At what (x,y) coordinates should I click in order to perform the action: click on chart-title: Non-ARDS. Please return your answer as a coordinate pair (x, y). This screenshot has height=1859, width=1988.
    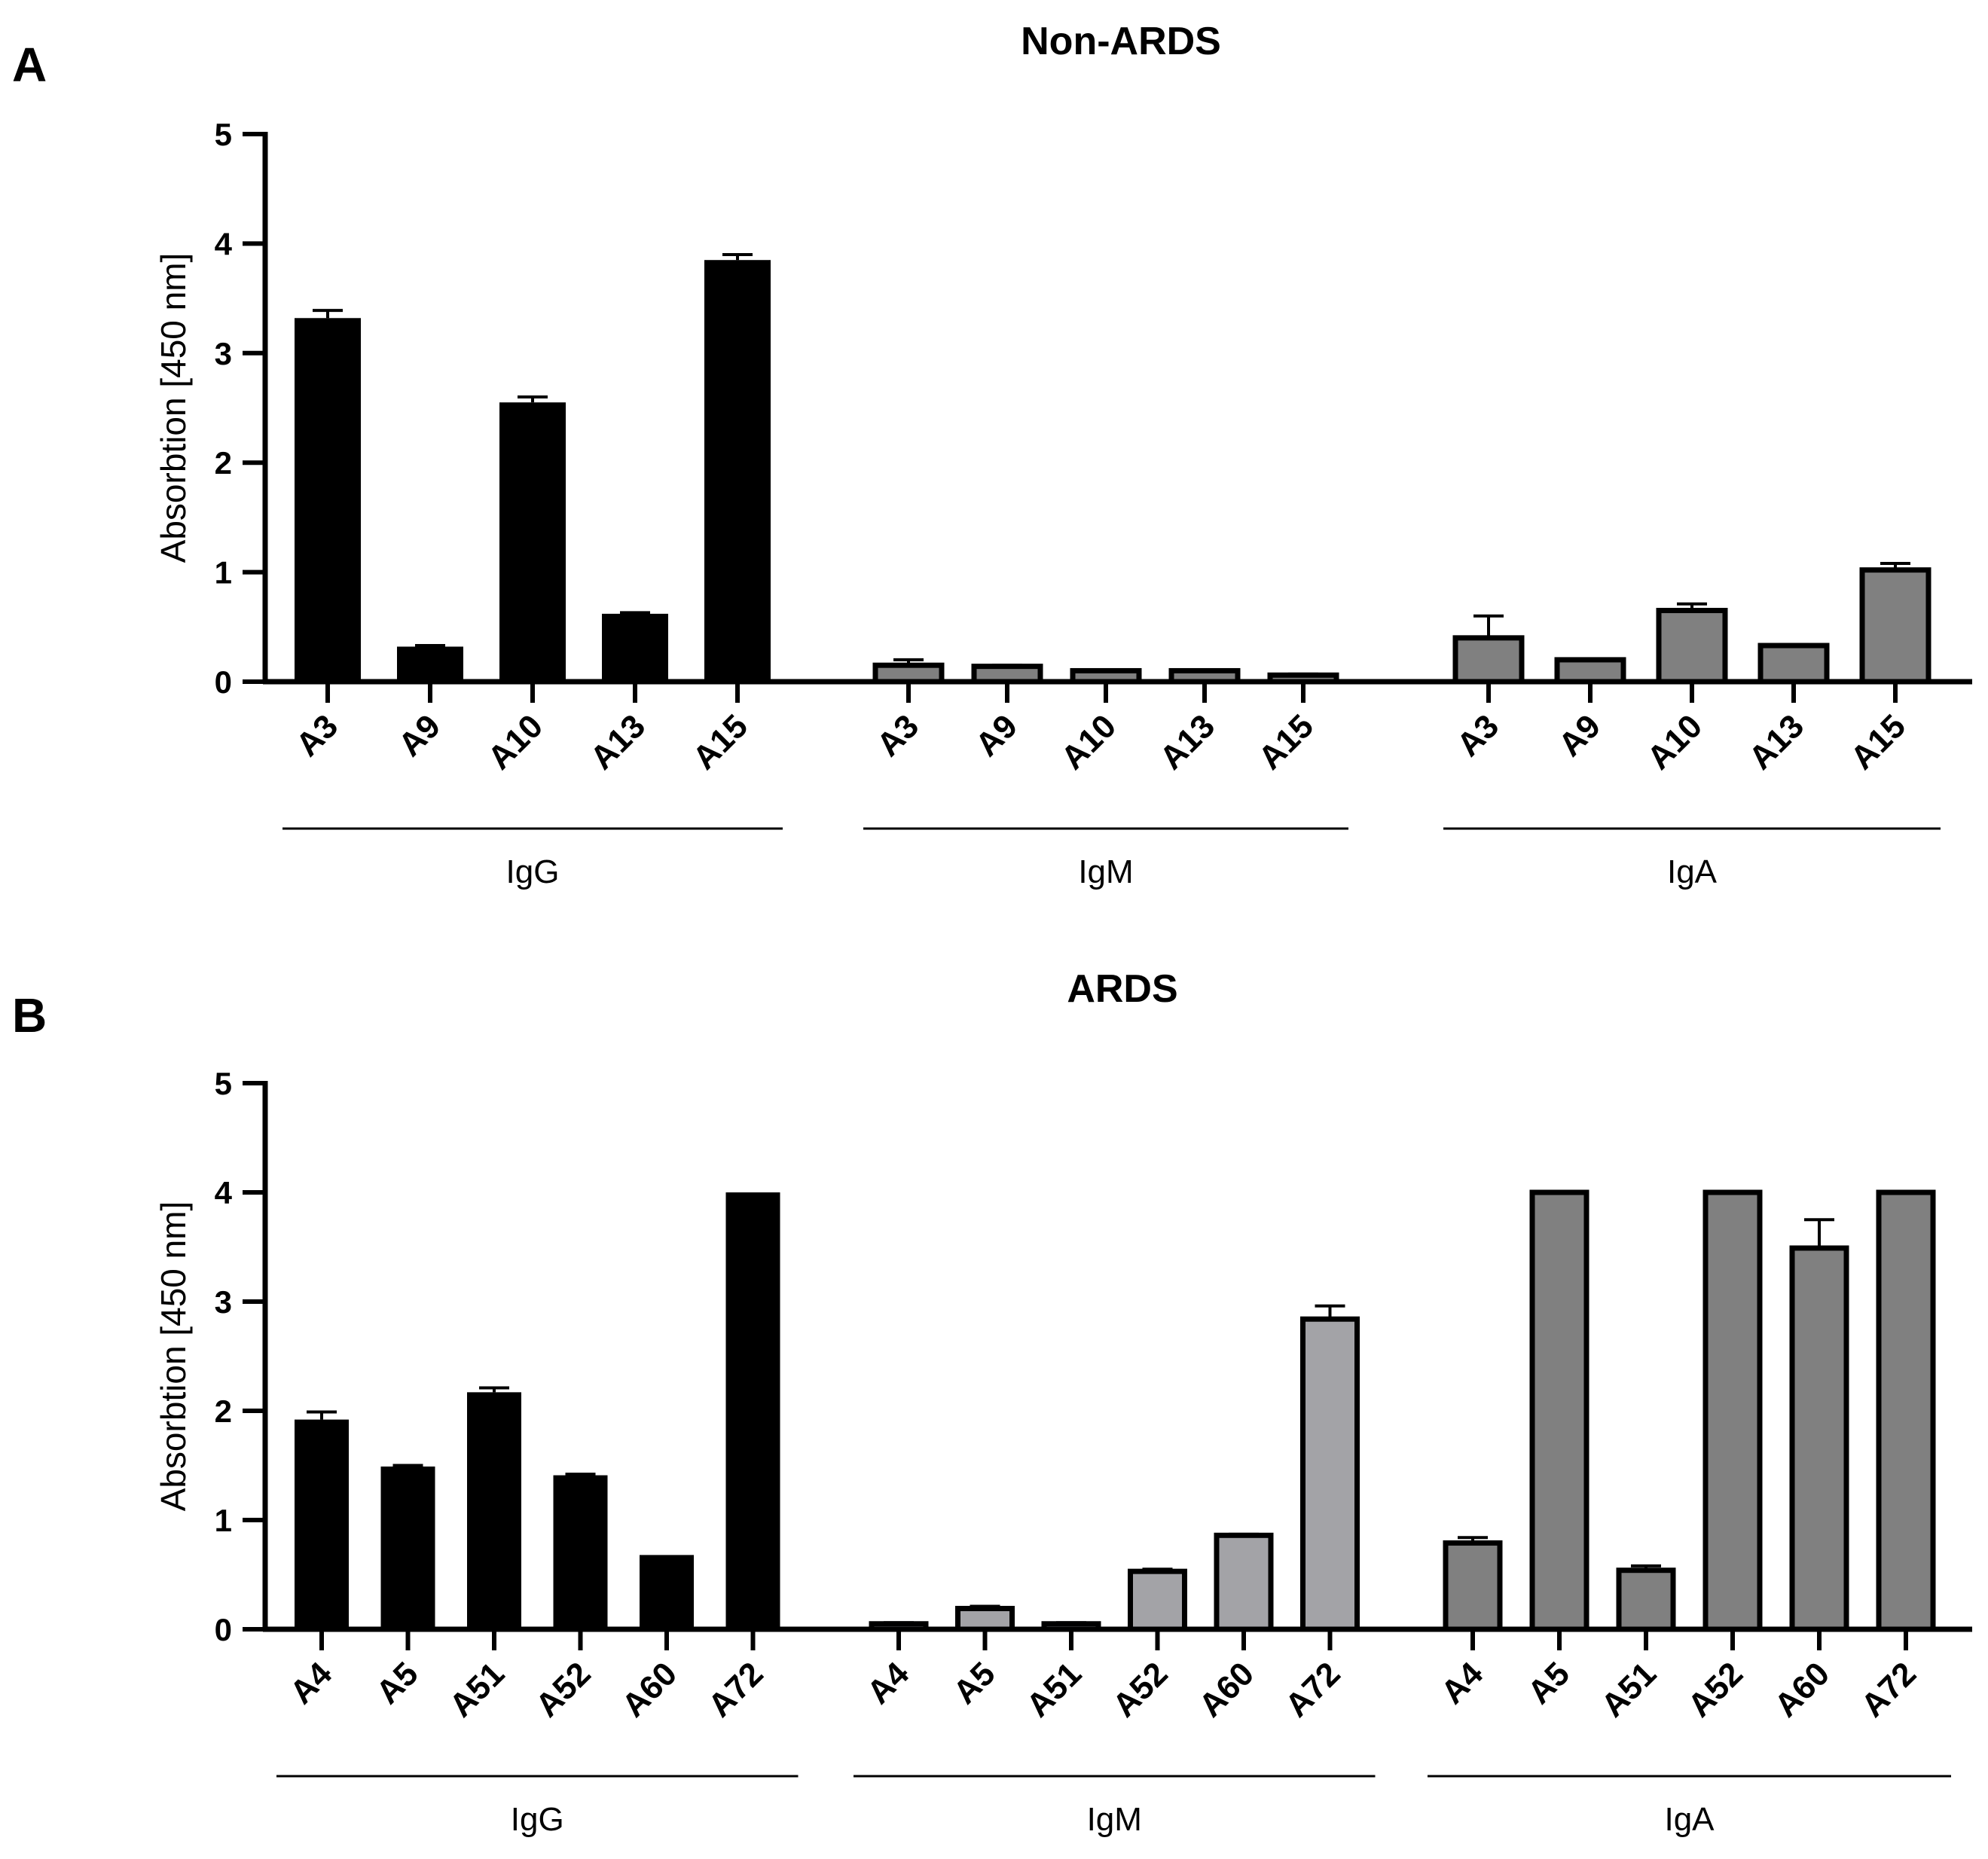
    Looking at the image, I should click on (1121, 41).